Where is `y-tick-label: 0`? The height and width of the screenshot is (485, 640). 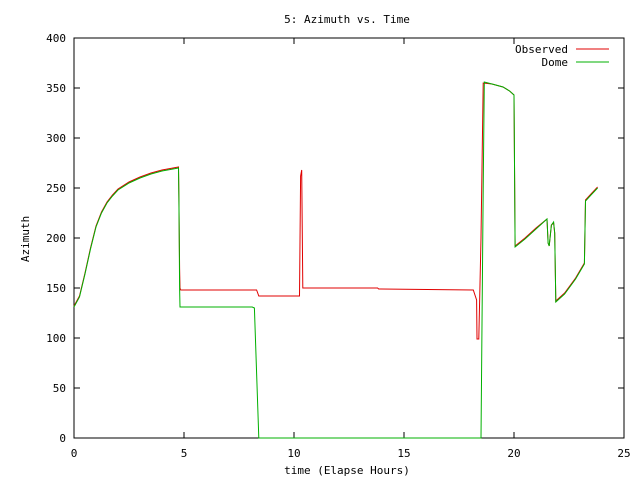 y-tick-label: 0 is located at coordinates (62, 438).